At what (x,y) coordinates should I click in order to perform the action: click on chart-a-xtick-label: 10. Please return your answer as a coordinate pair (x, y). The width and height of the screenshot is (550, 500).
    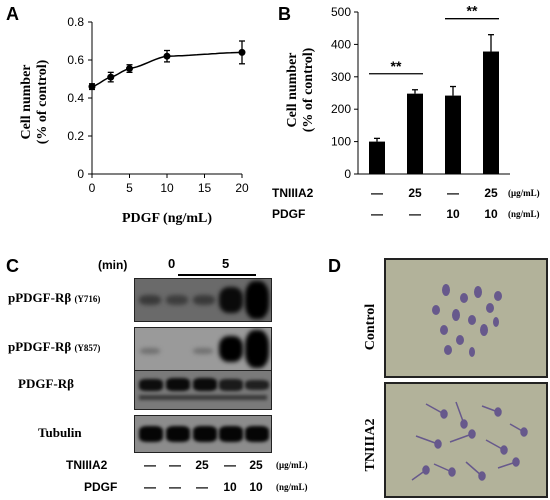
    Looking at the image, I should click on (167, 188).